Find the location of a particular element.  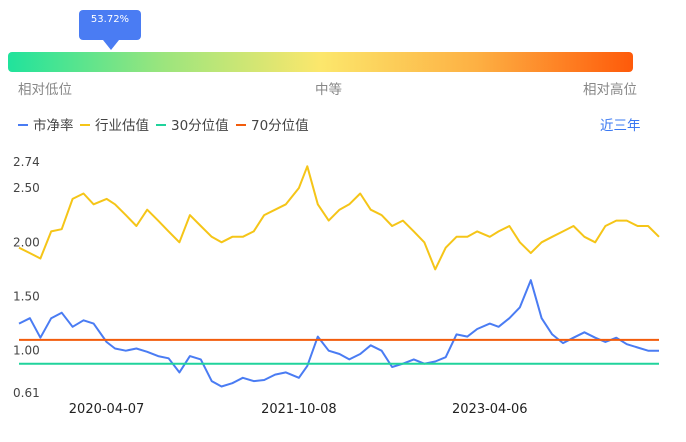

legend-label-pb: 市净率 is located at coordinates (53, 126).